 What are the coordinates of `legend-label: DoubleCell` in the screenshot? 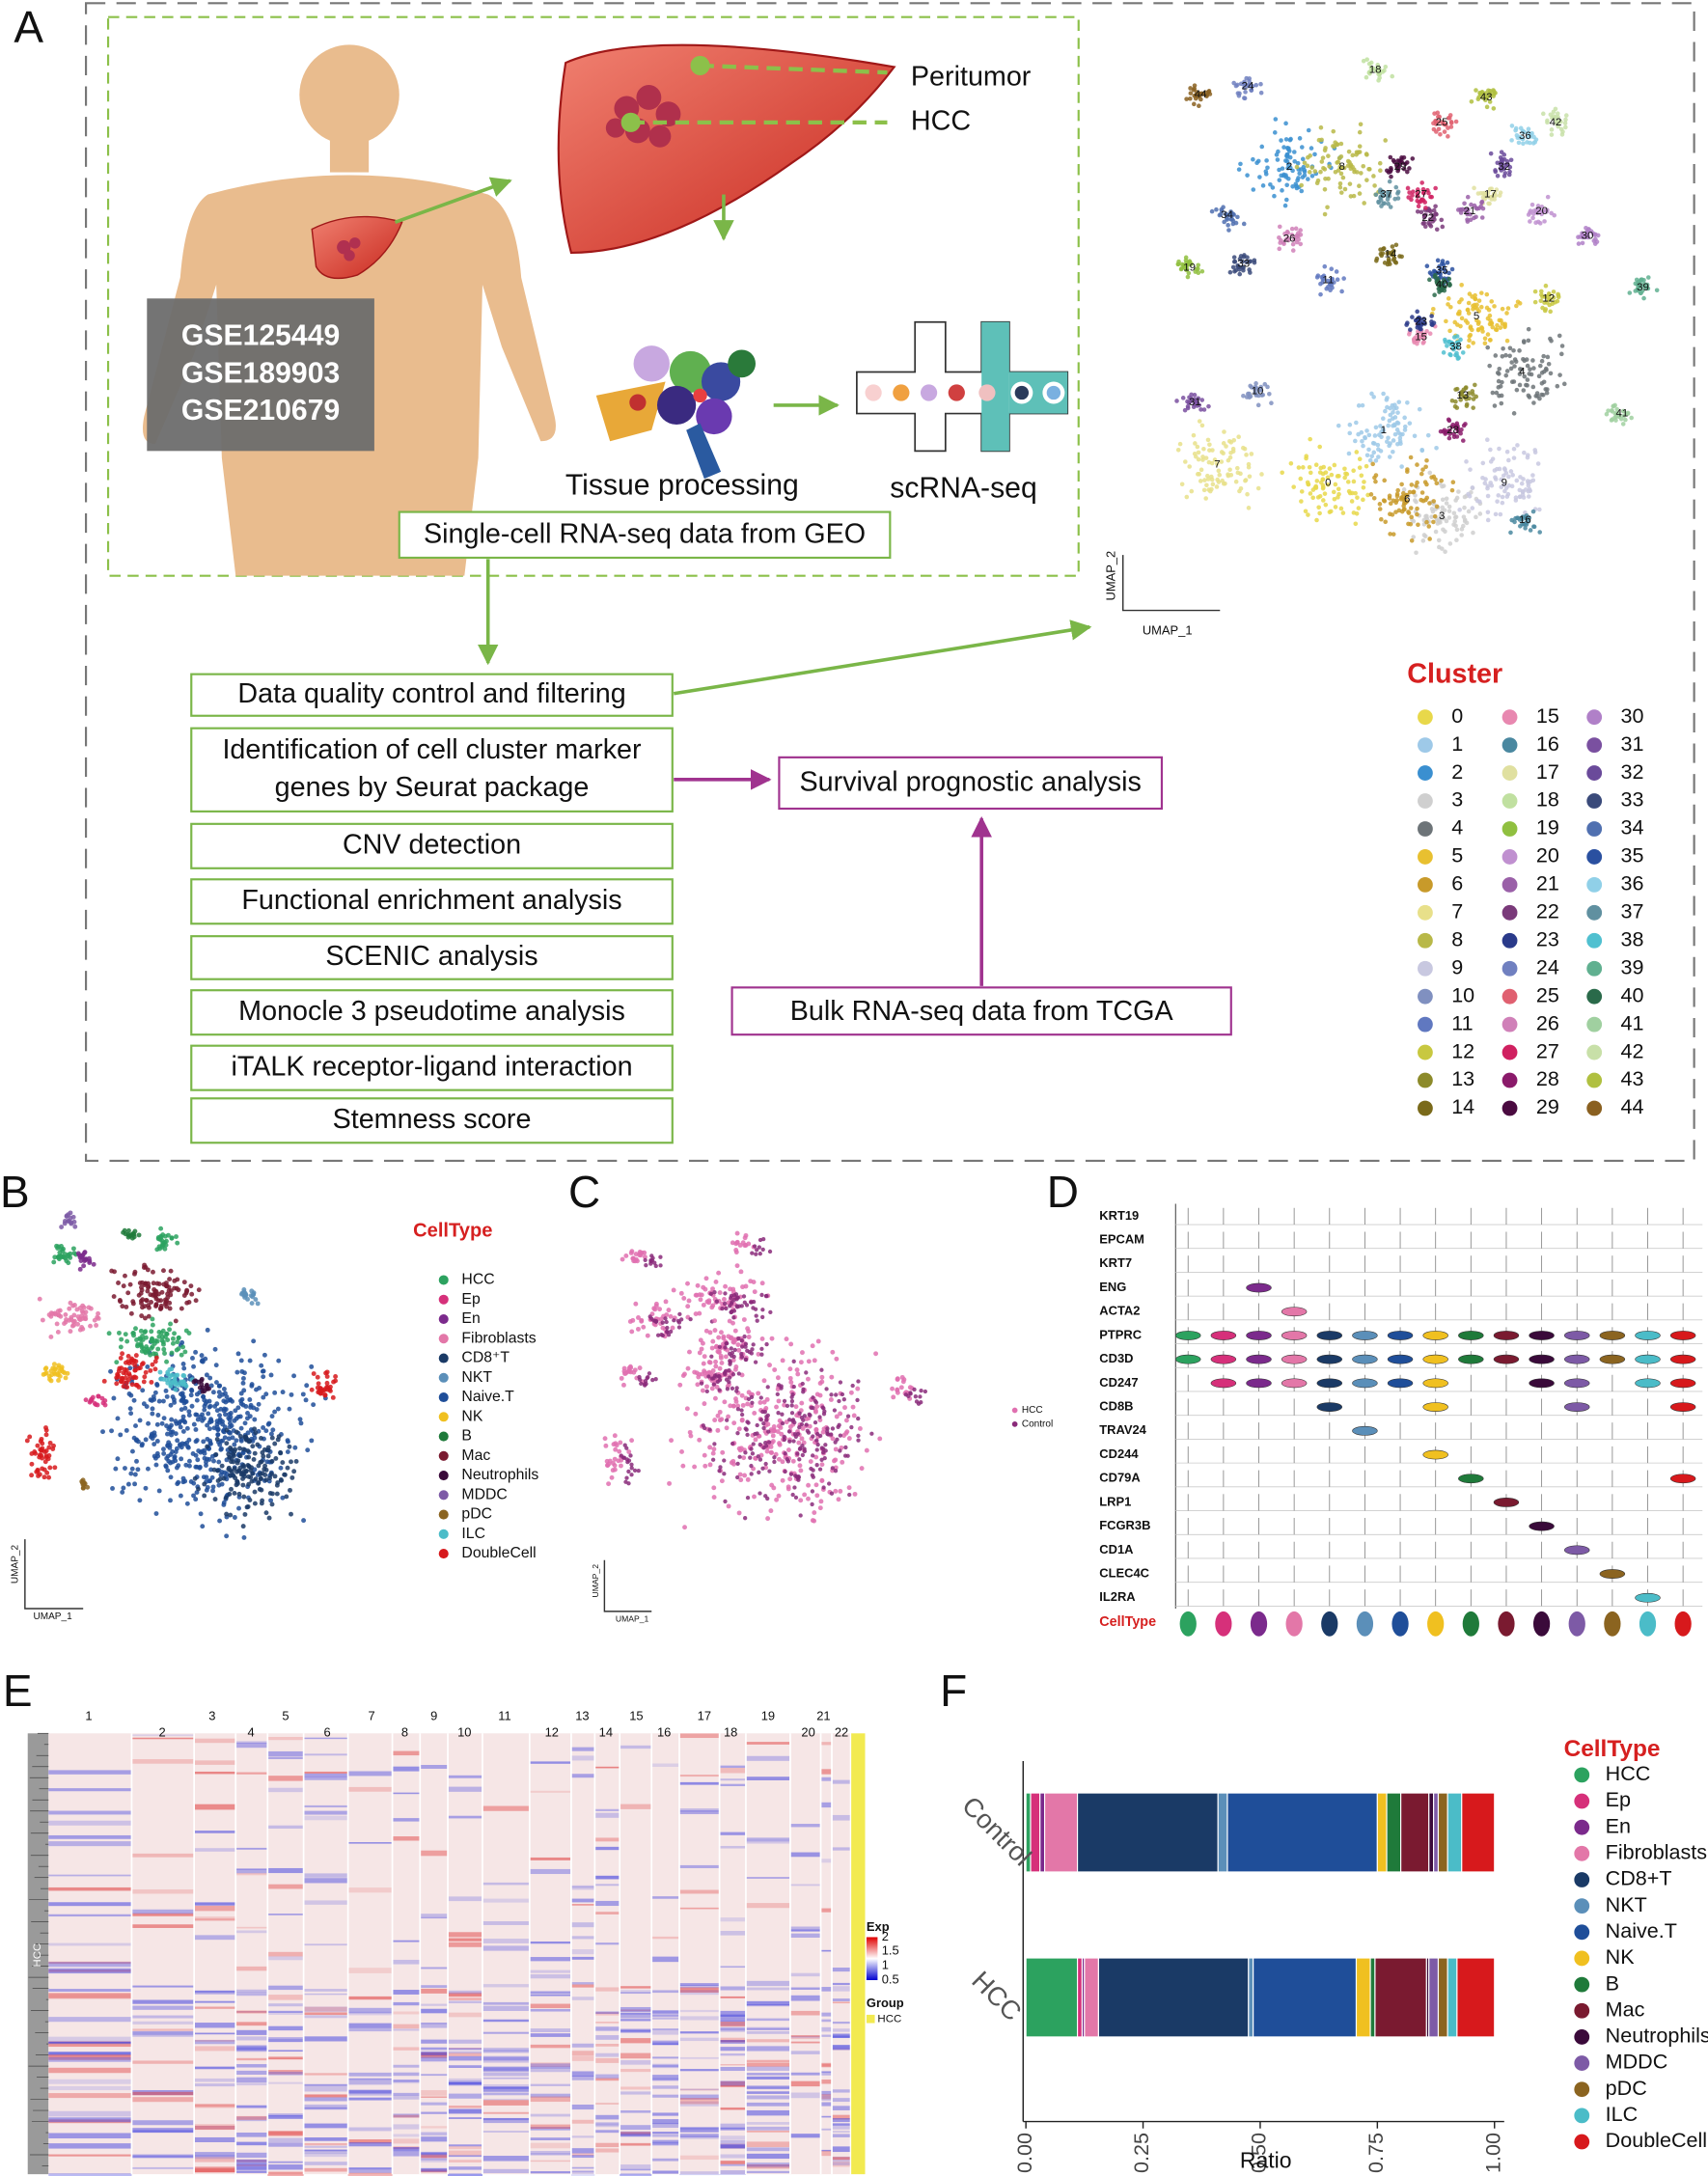 It's located at (498, 1553).